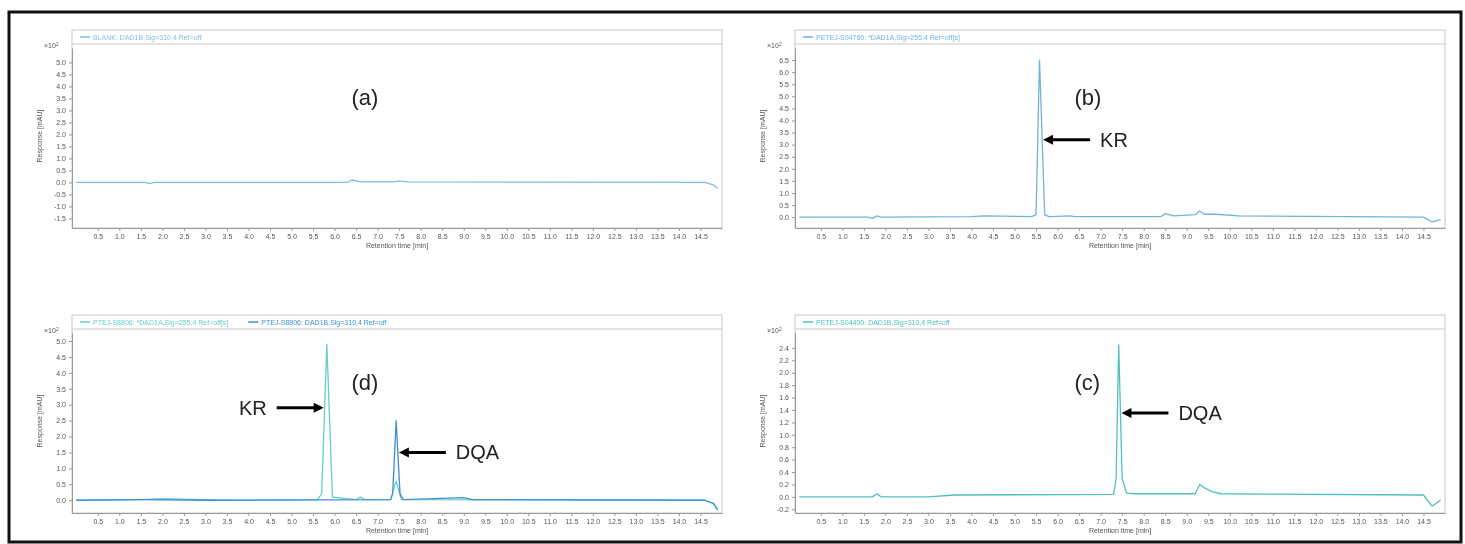 The height and width of the screenshot is (544, 1465). What do you see at coordinates (365, 382) in the screenshot?
I see `annotation: (d)` at bounding box center [365, 382].